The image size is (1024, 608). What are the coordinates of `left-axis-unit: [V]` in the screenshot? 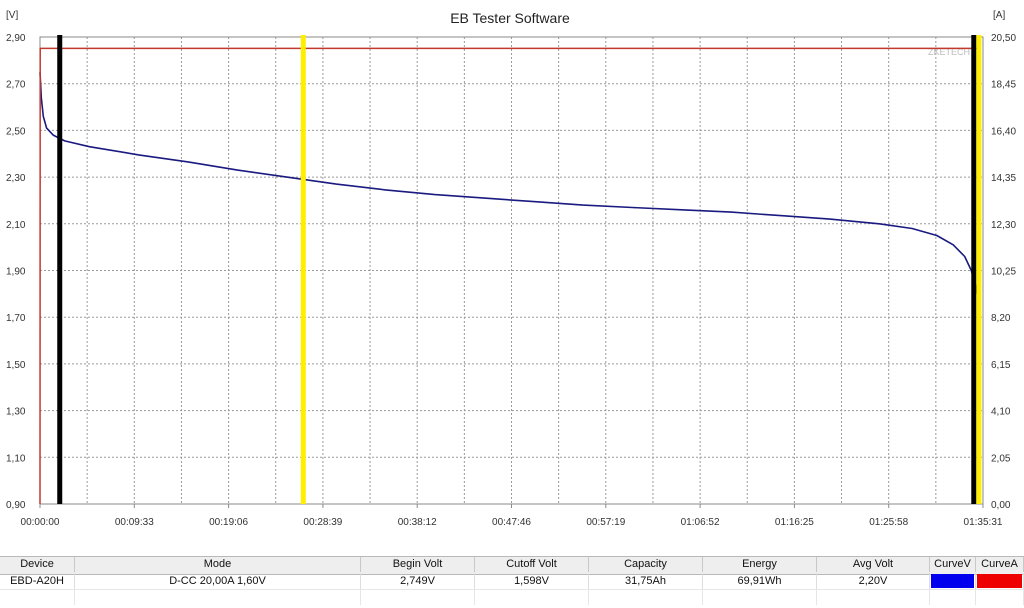 It's located at (12, 15).